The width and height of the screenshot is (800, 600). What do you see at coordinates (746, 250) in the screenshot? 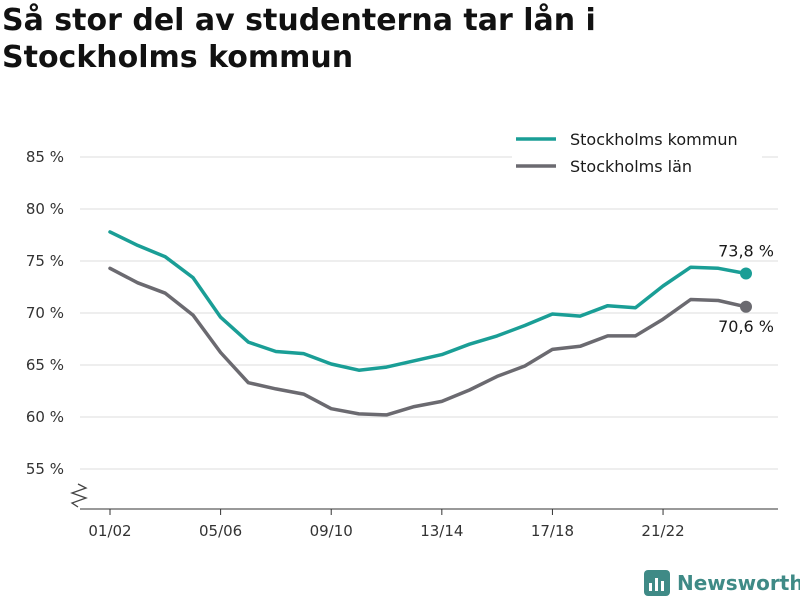
I see `end-data-label: 73,8 %` at bounding box center [746, 250].